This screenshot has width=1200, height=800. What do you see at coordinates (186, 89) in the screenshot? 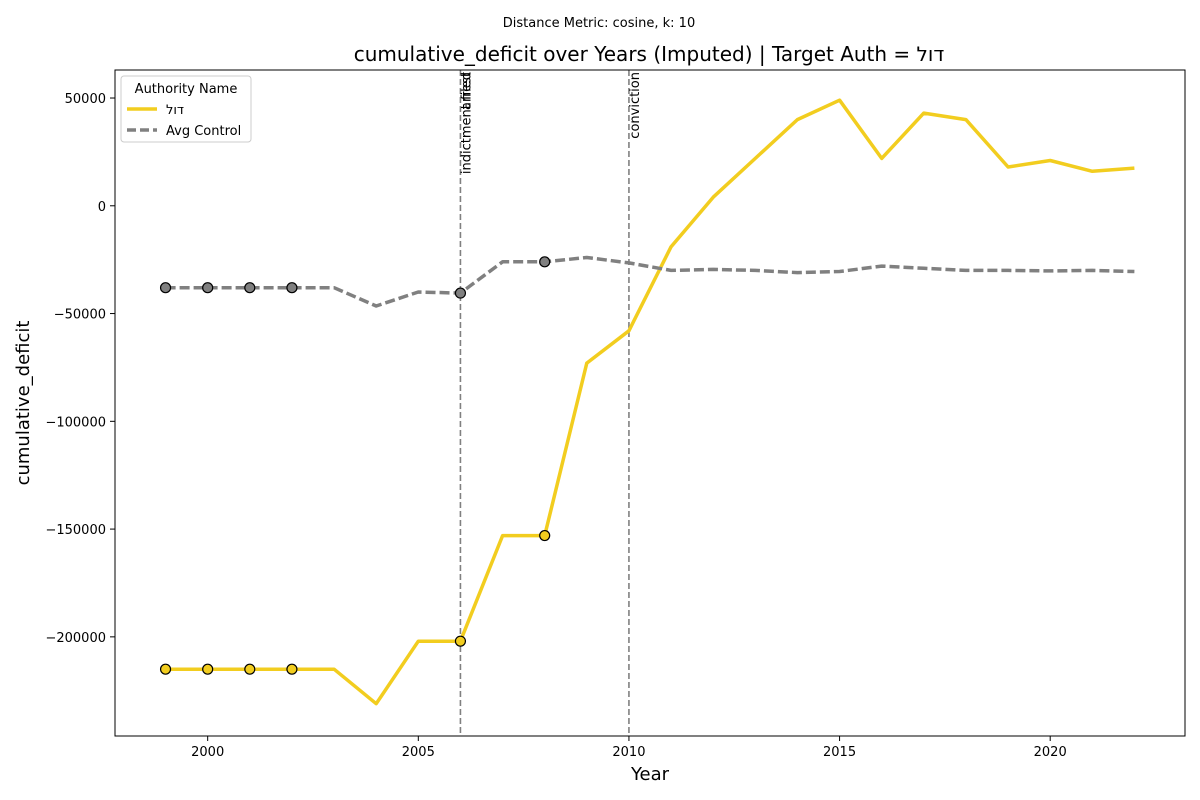
I see `legend-title: Authority Name` at bounding box center [186, 89].